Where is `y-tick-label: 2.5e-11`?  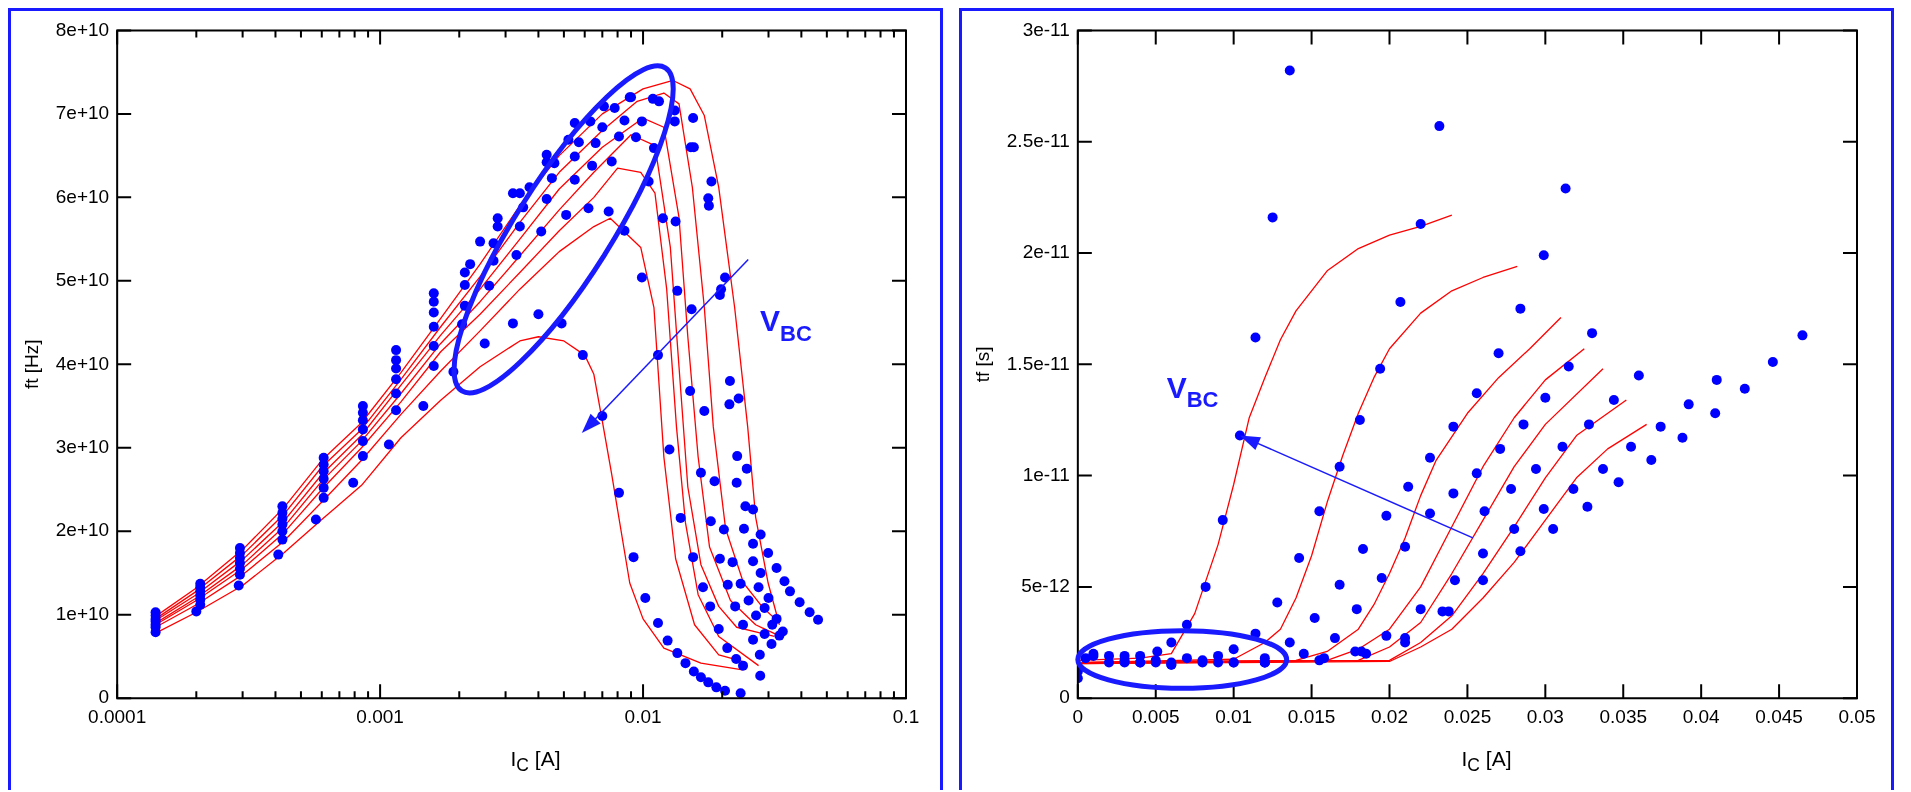
y-tick-label: 2.5e-11 is located at coordinates (1038, 140).